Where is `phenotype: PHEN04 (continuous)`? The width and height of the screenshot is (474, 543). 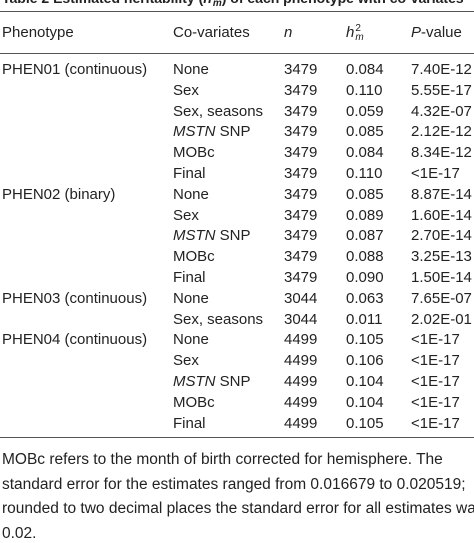 phenotype: PHEN04 (continuous) is located at coordinates (74, 340).